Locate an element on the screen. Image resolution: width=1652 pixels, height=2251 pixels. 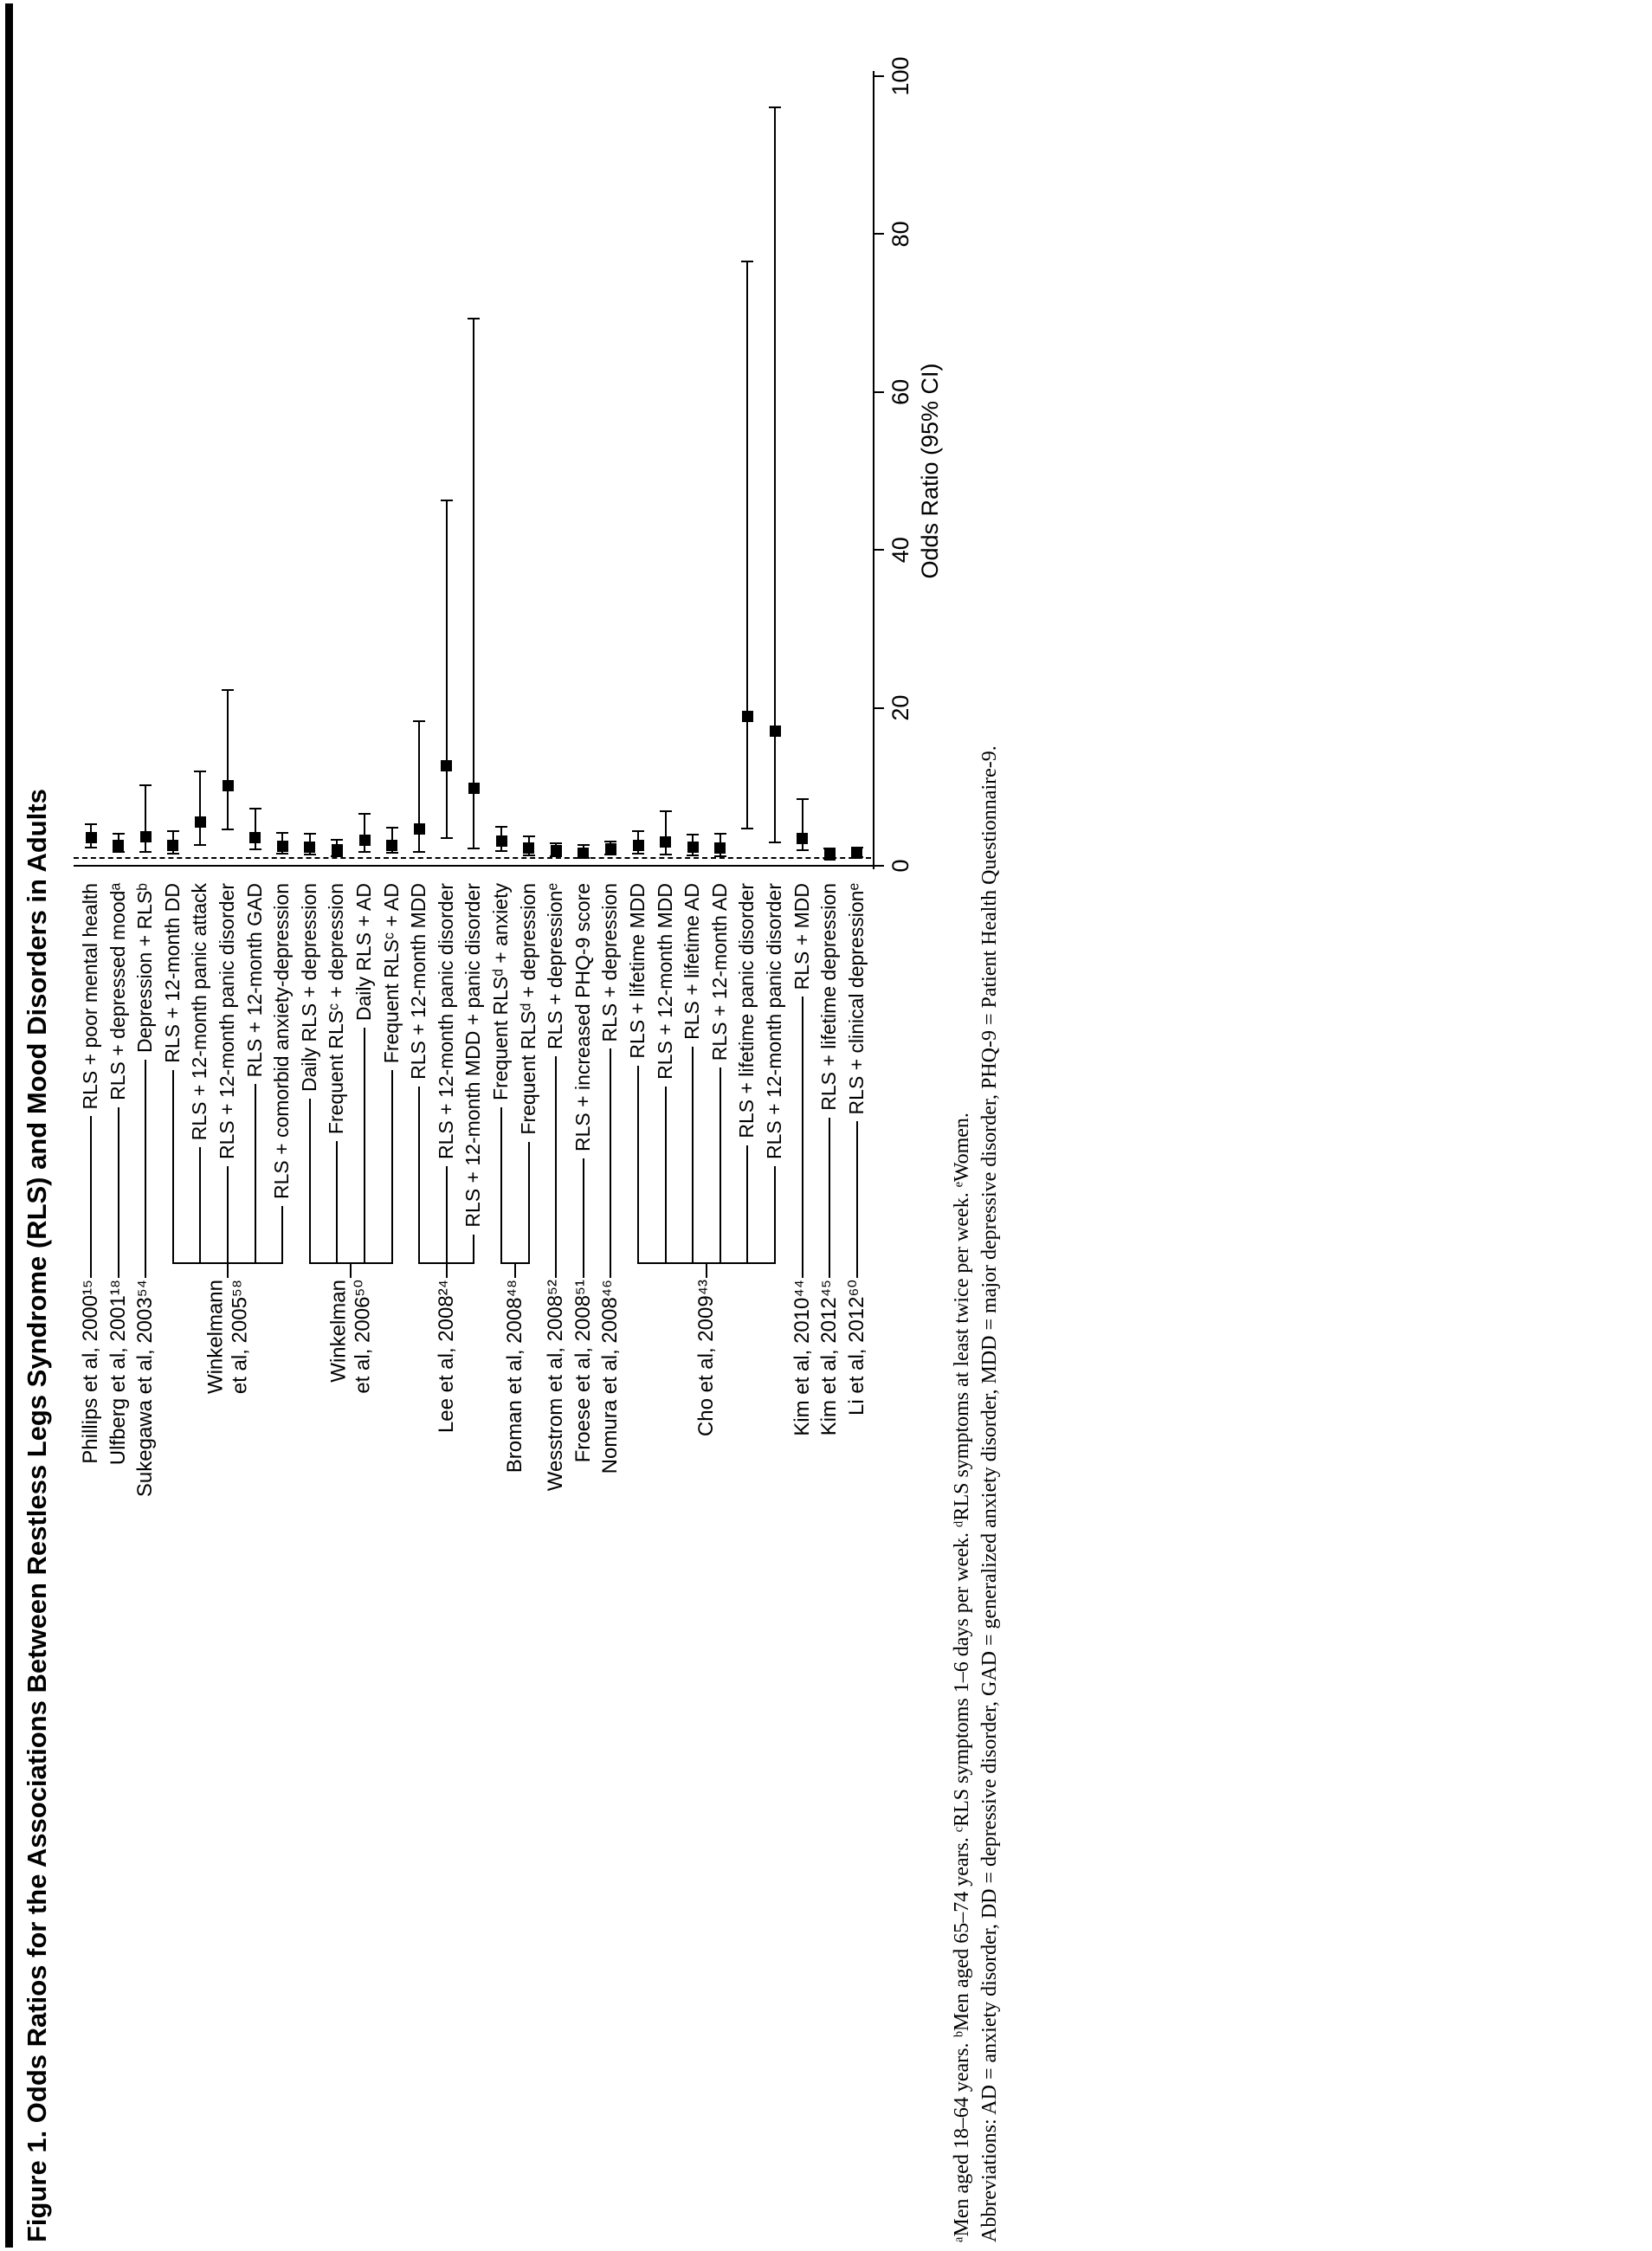
study-citation: Broman et al, 2008⁴⁸ is located at coordinates (515, 1376).